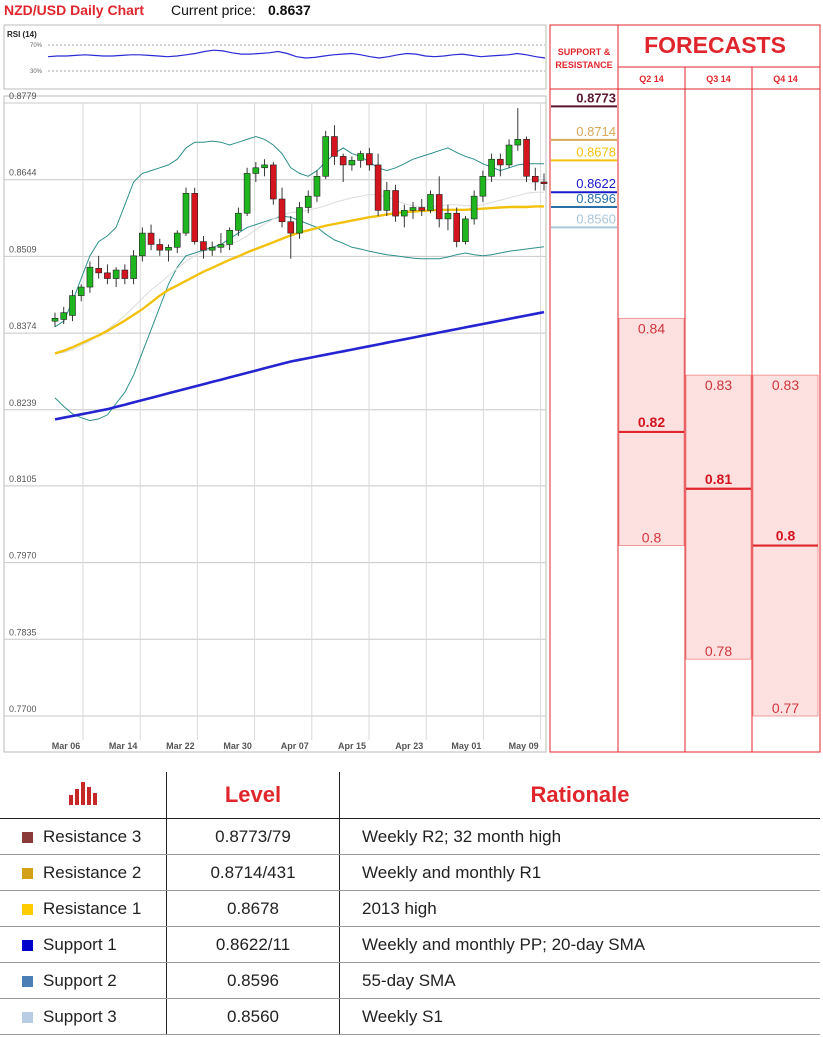 The height and width of the screenshot is (1037, 823). What do you see at coordinates (718, 651) in the screenshot?
I see `forecast-low-label: 0.78` at bounding box center [718, 651].